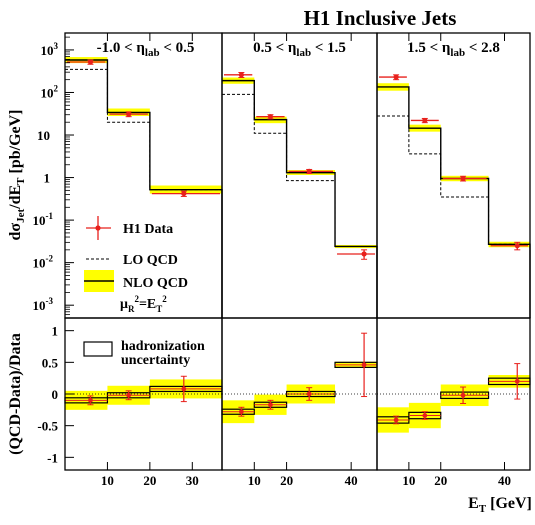 Image resolution: width=535 pixels, height=525 pixels. What do you see at coordinates (270, 405) in the screenshot?
I see `ratio-point-p1-b1` at bounding box center [270, 405].